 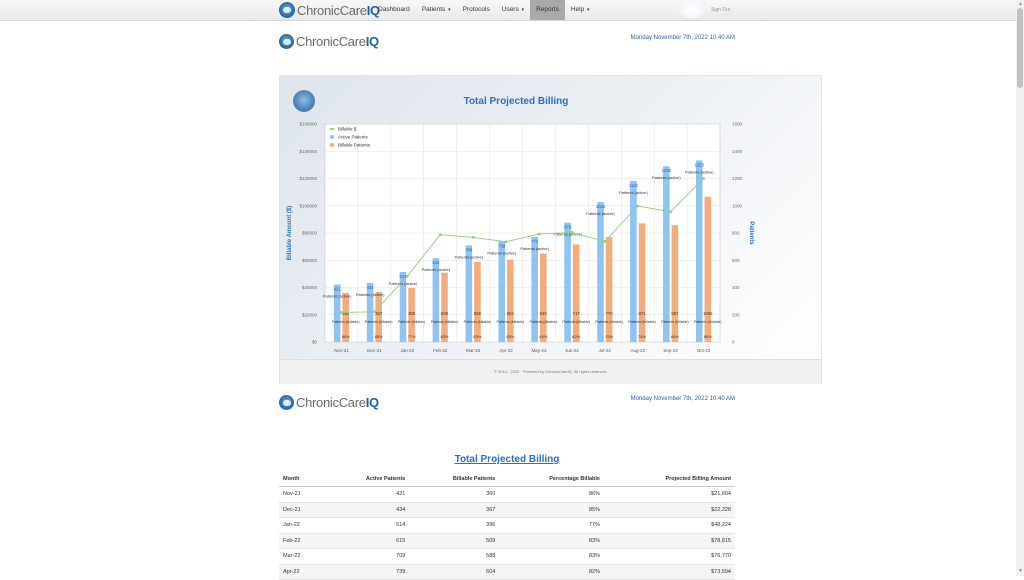 What do you see at coordinates (367, 556) in the screenshot?
I see `table-cell: 709` at bounding box center [367, 556].